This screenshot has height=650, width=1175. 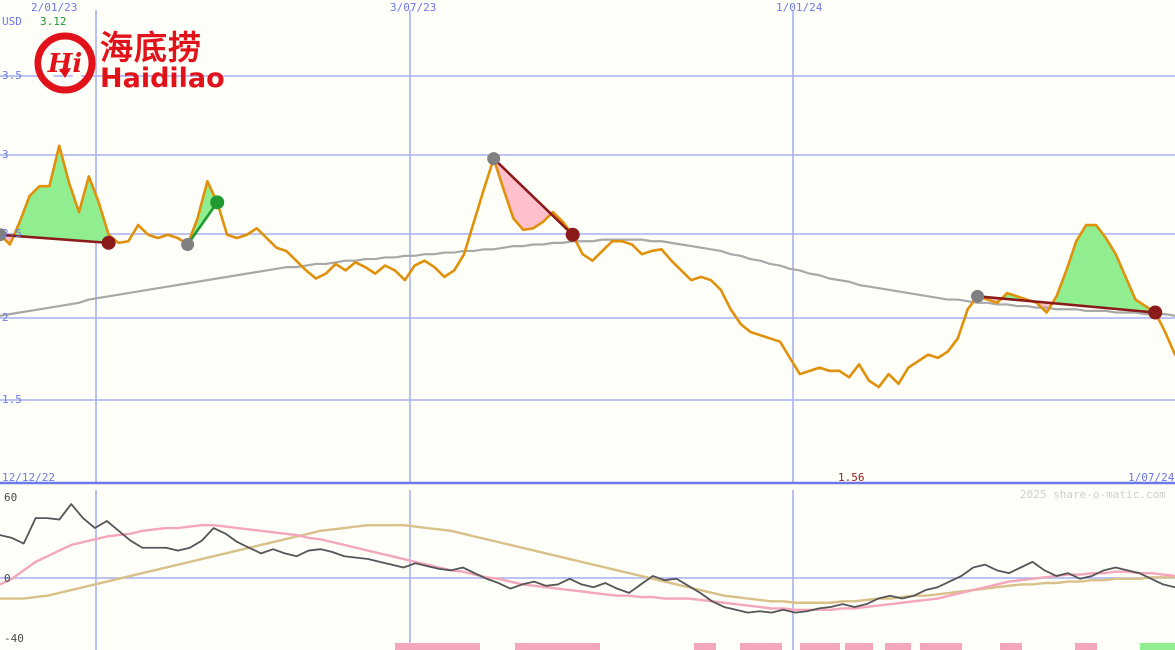 What do you see at coordinates (151, 47) in the screenshot?
I see `brand-name-cn: 海底捞` at bounding box center [151, 47].